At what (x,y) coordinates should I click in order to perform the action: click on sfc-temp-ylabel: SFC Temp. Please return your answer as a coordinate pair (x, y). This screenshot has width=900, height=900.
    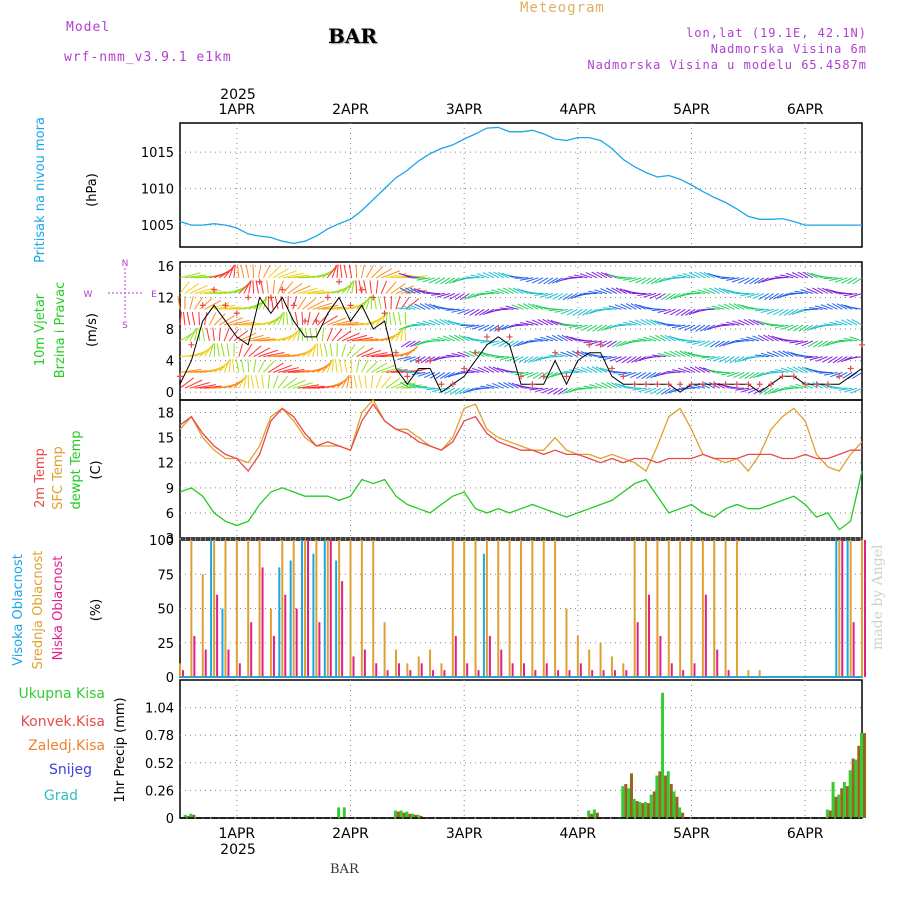
    Looking at the image, I should click on (58, 478).